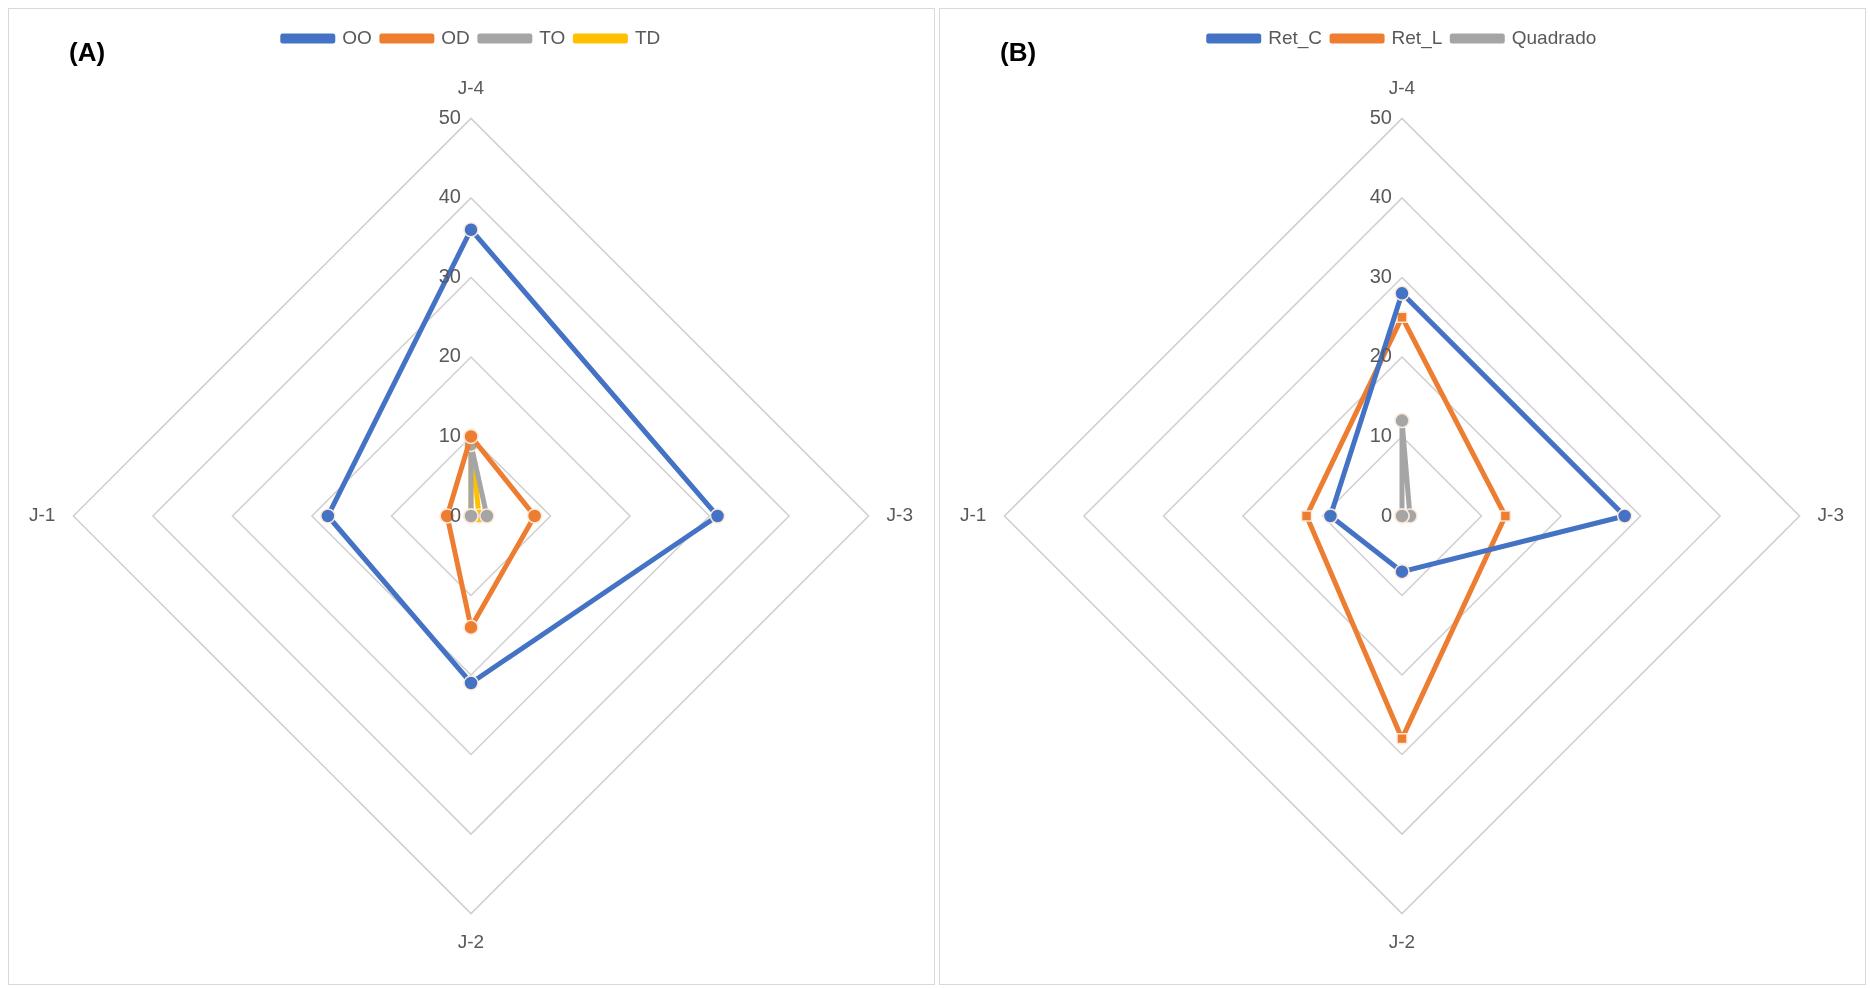 The height and width of the screenshot is (989, 1870). Describe the element at coordinates (455, 37) in the screenshot. I see `legend-label: OD` at that location.